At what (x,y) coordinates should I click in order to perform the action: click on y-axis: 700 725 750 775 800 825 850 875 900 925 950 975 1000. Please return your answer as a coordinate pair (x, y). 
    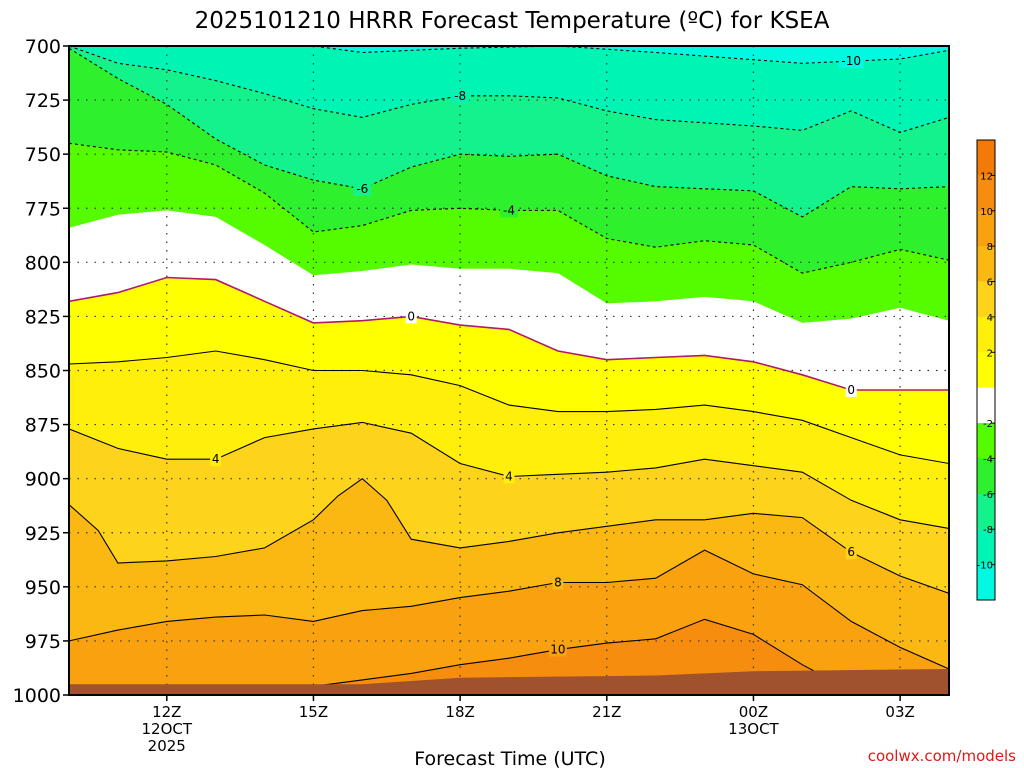
    Looking at the image, I should click on (41, 371).